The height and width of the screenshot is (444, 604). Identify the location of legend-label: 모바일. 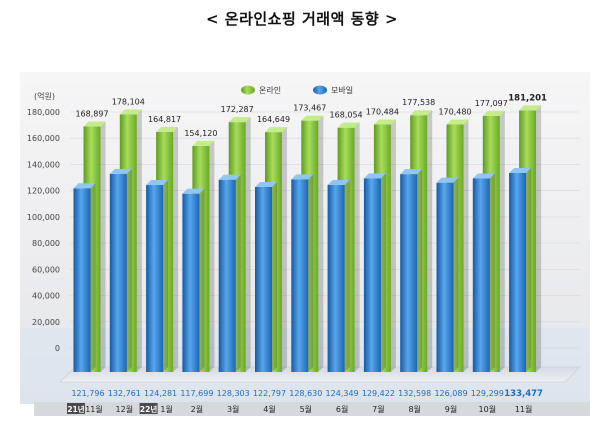
(342, 90).